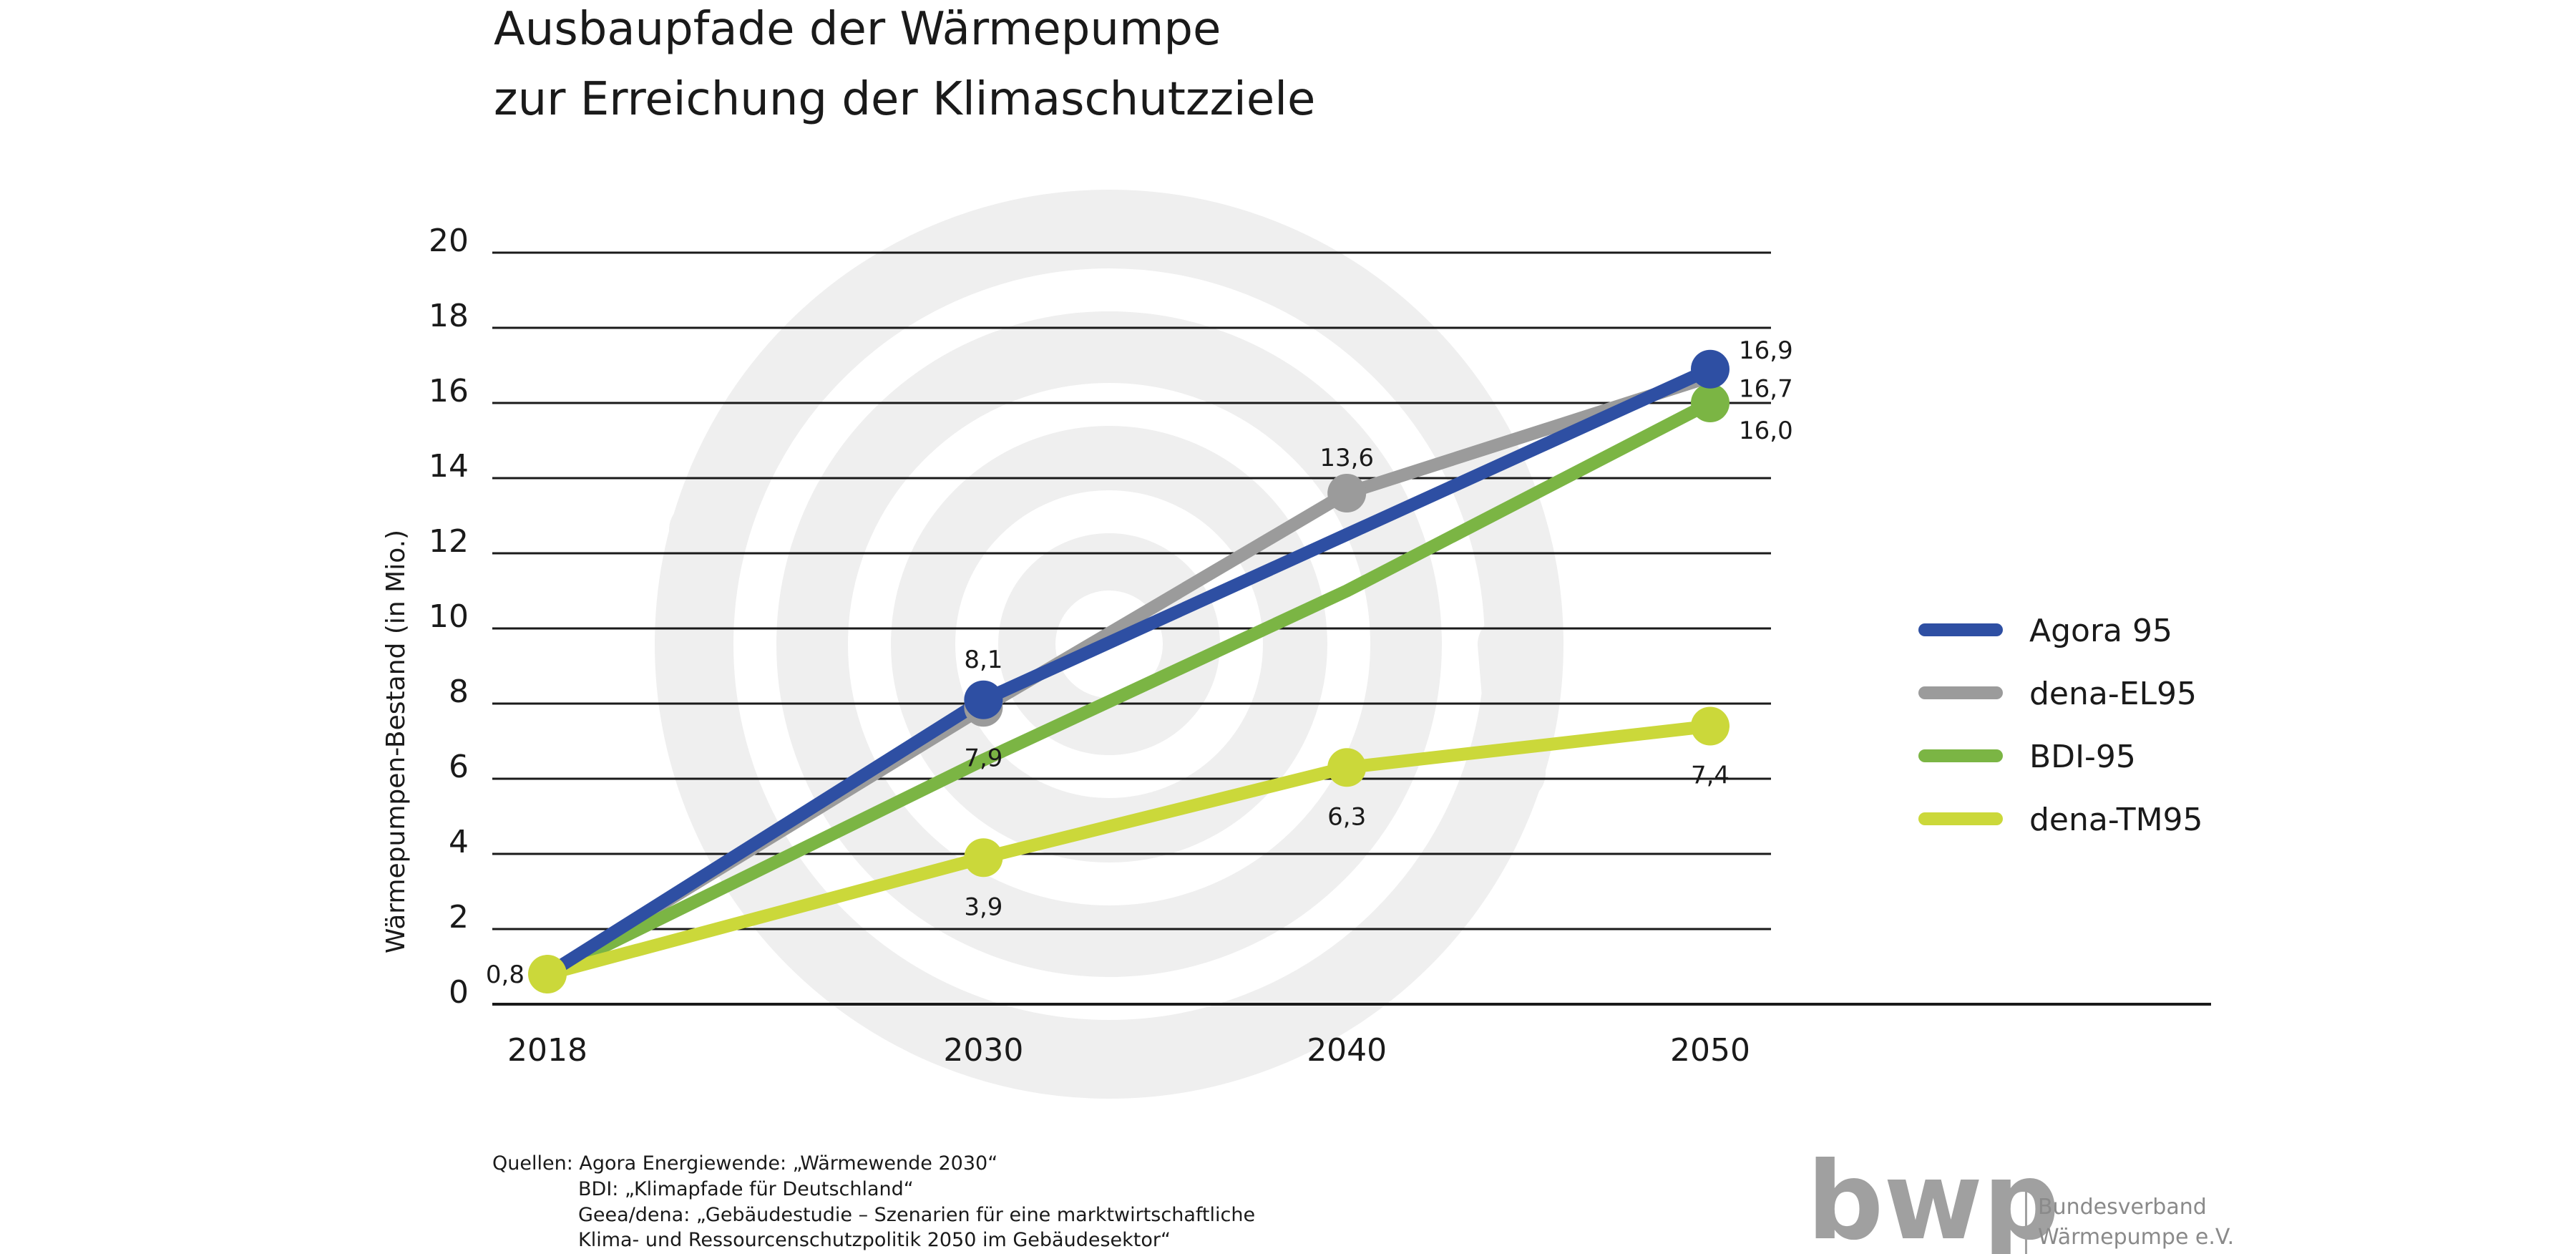 This screenshot has height=1254, width=2576. Describe the element at coordinates (1766, 388) in the screenshot. I see `data-label: 16,7` at that location.